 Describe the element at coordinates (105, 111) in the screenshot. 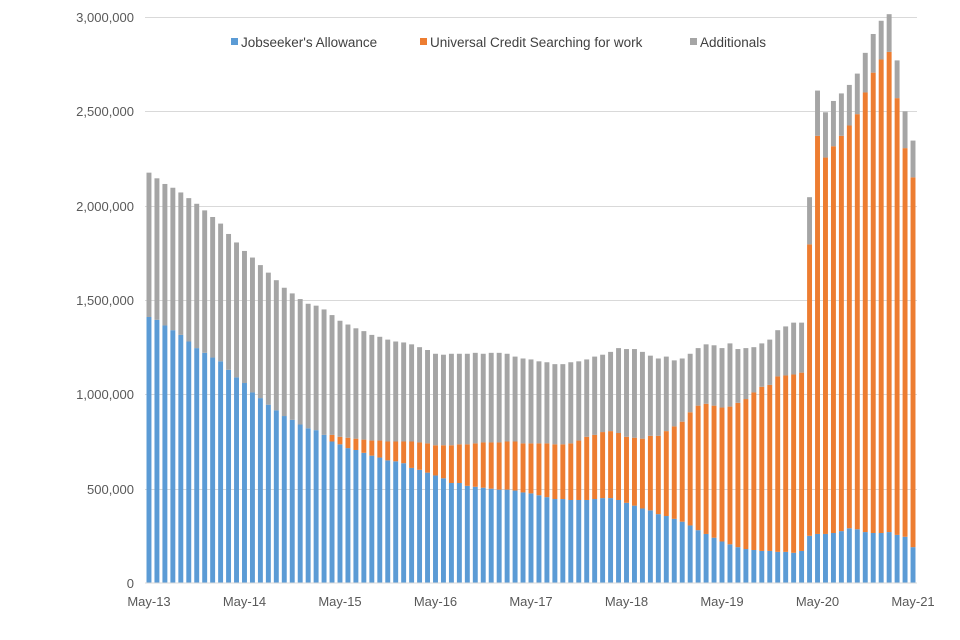

I see `y-tick-label: 2,500,000` at that location.